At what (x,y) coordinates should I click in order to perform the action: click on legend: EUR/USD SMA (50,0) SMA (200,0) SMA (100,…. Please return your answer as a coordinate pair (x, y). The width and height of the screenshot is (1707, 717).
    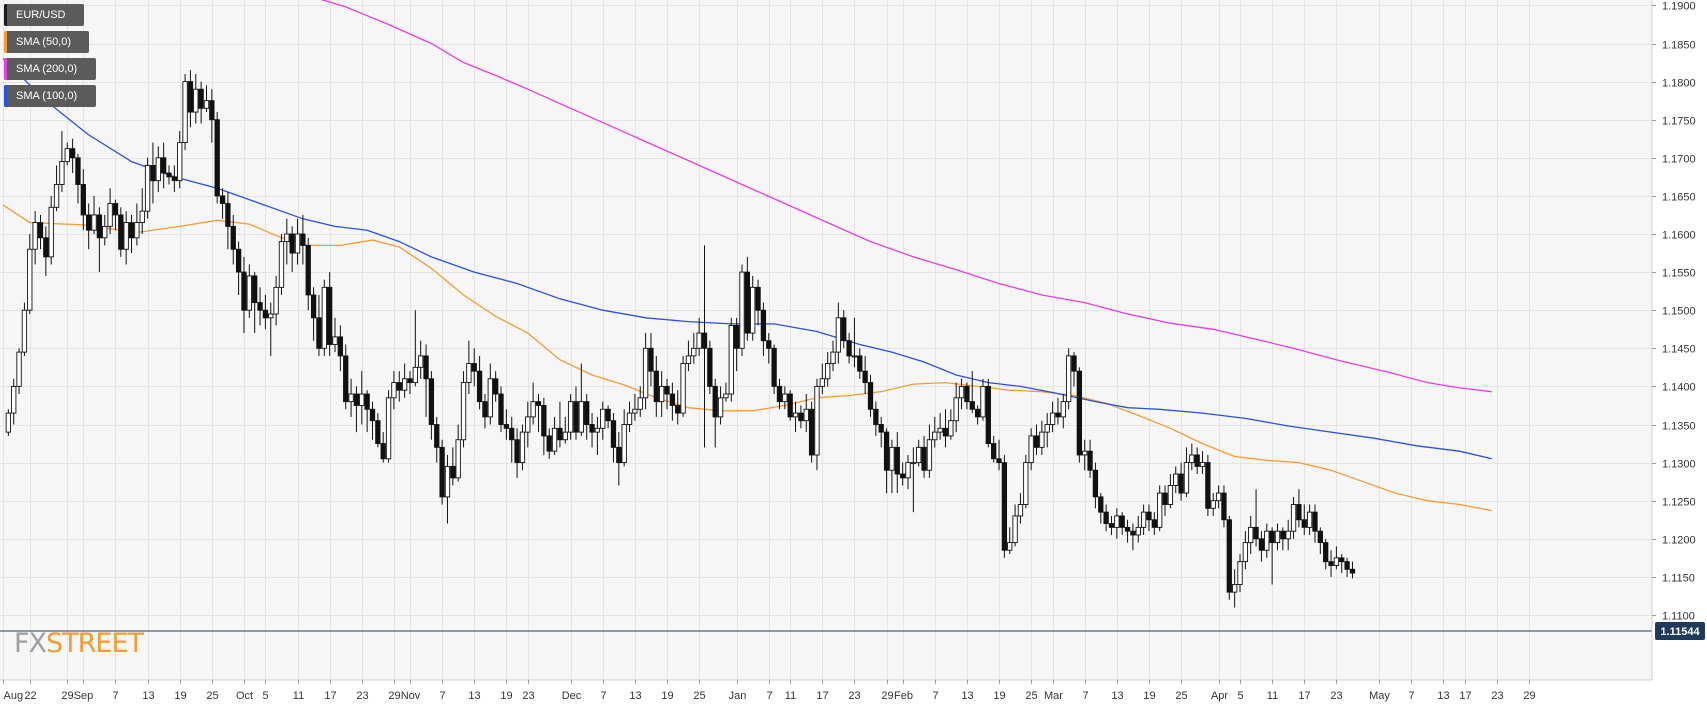
    Looking at the image, I should click on (50, 58).